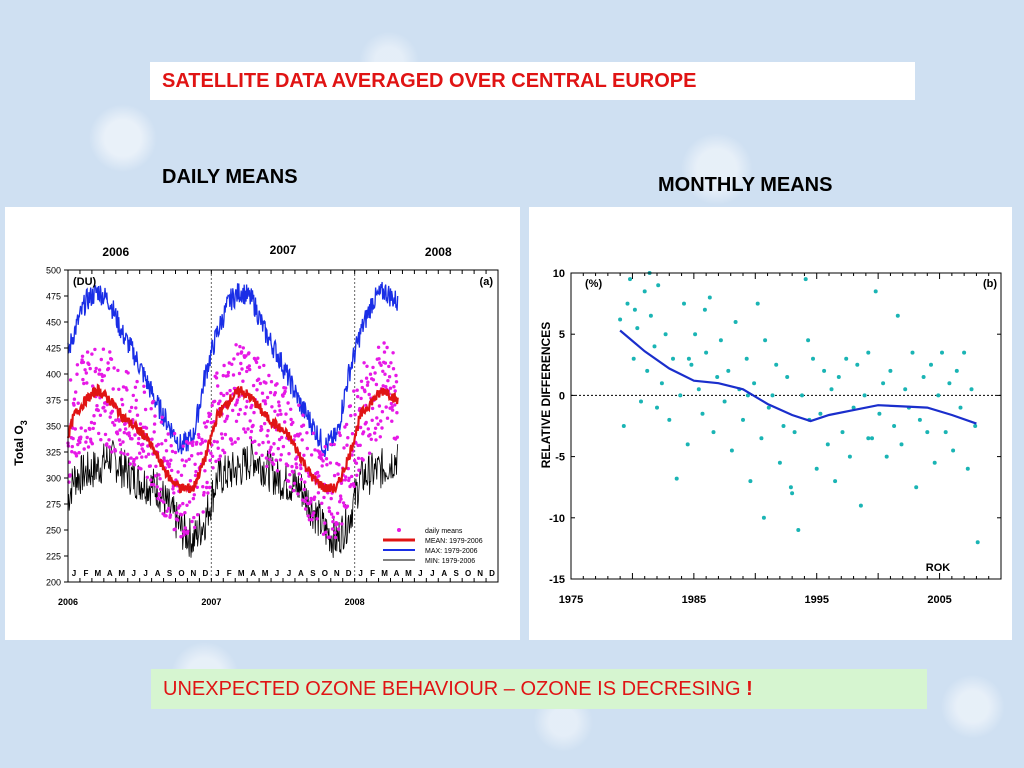  I want to click on legend-daily: daily means, so click(444, 531).